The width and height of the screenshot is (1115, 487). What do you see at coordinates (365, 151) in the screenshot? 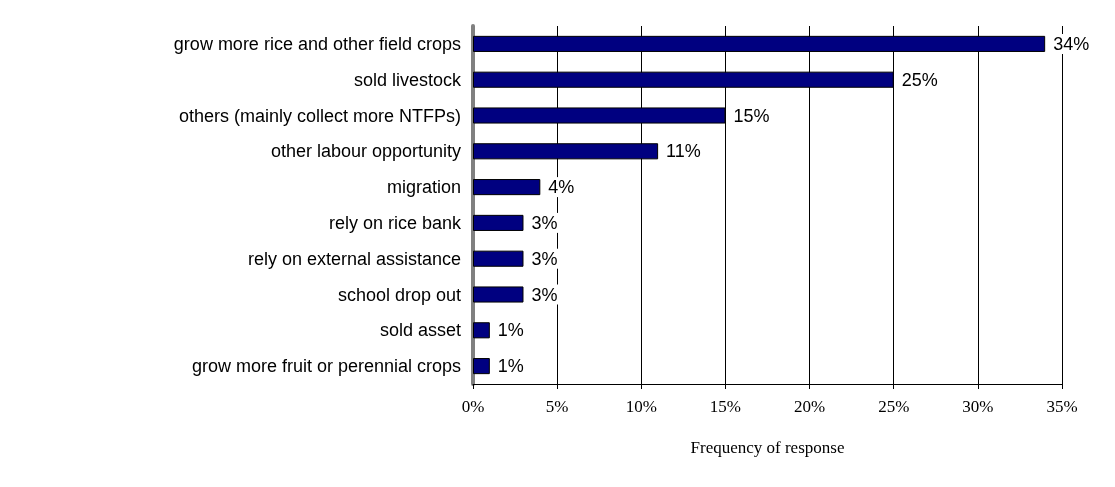
I see `y-tick-label: other labour opportunity` at bounding box center [365, 151].